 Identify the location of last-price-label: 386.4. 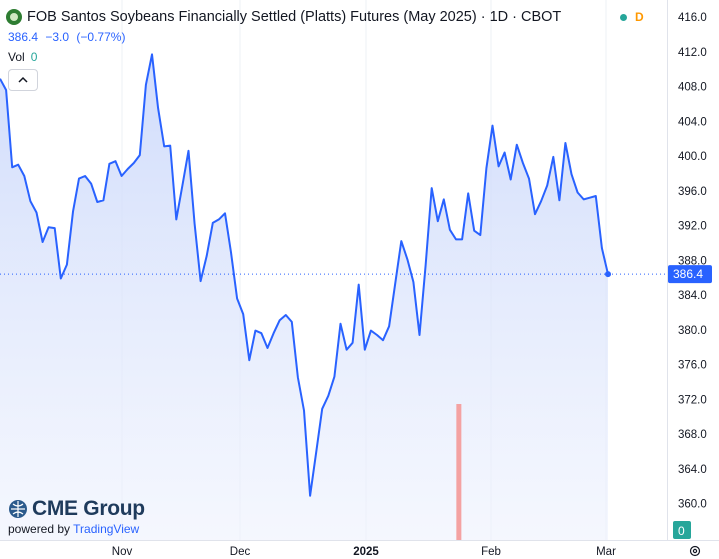
(688, 274).